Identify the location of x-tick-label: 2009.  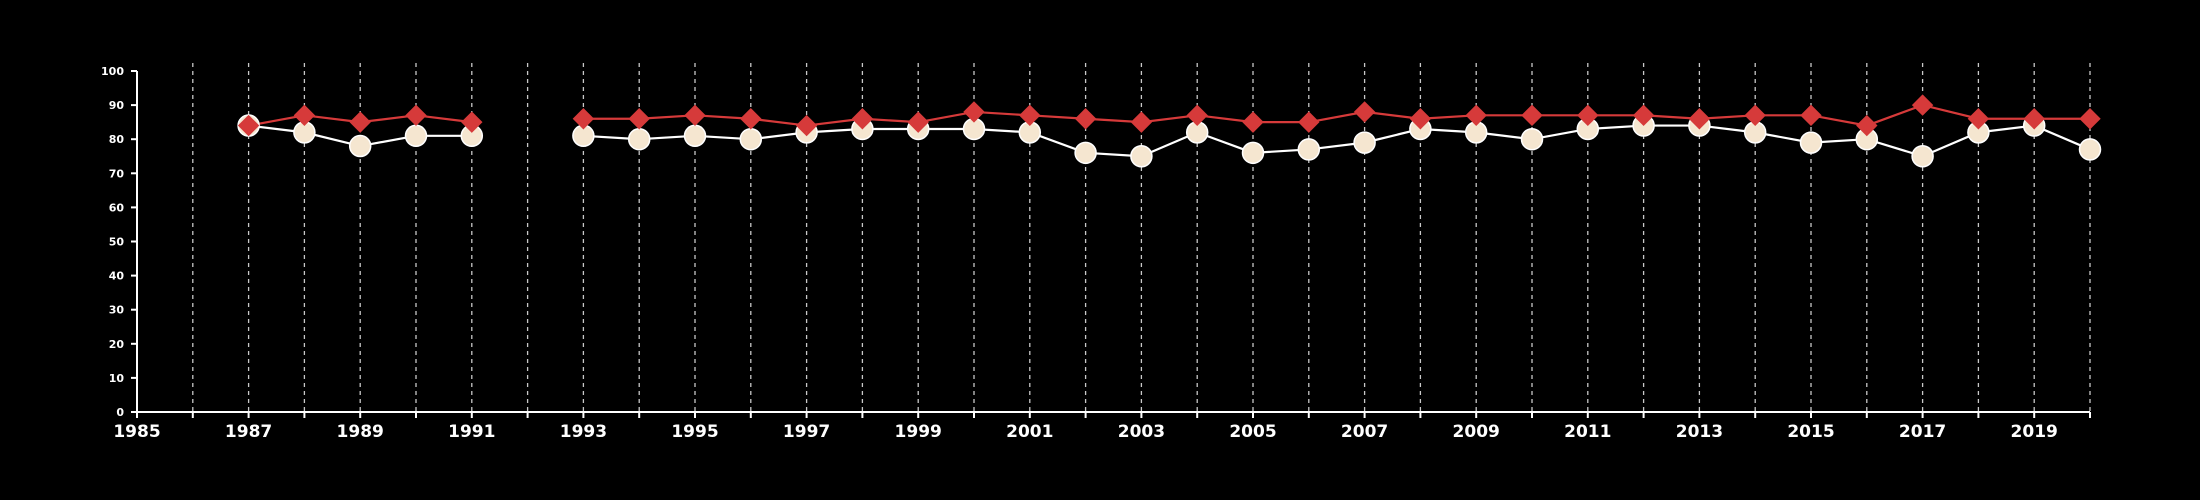
(1476, 432).